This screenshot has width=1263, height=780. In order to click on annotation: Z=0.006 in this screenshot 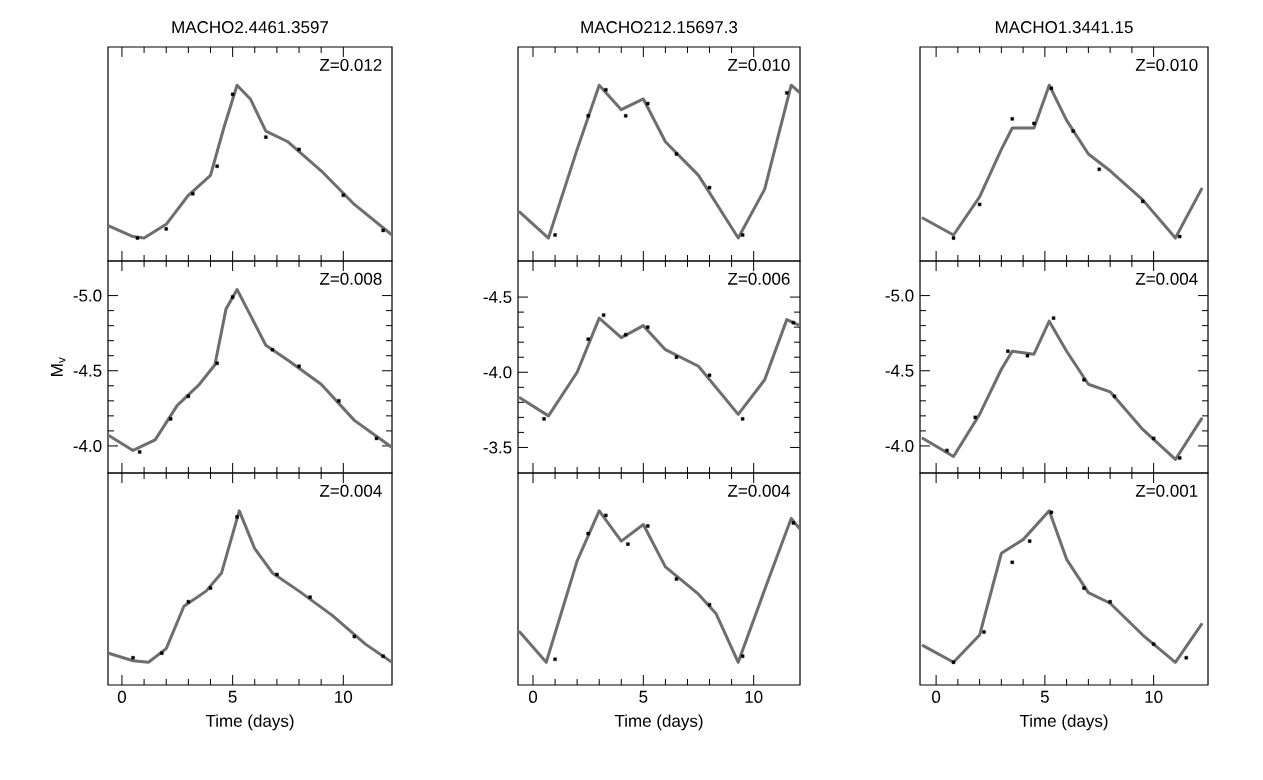, I will do `click(759, 278)`.